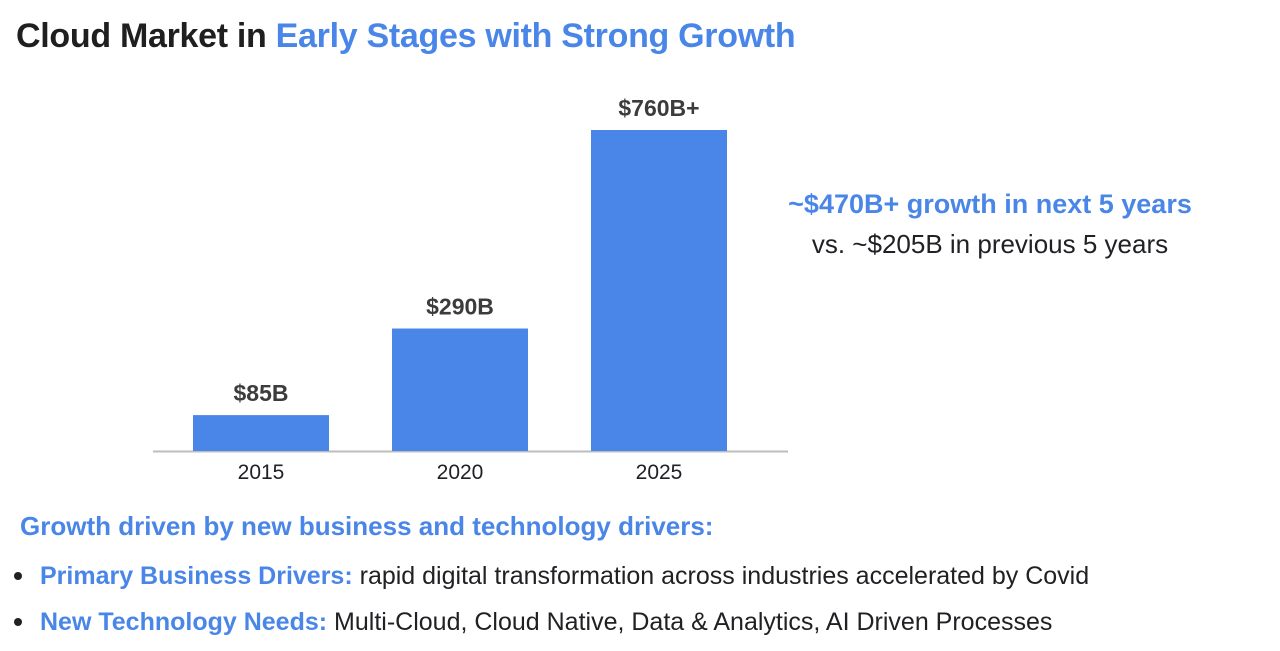 This screenshot has height=651, width=1280. Describe the element at coordinates (460, 472) in the screenshot. I see `x-tick-label-2020: 2020` at that location.